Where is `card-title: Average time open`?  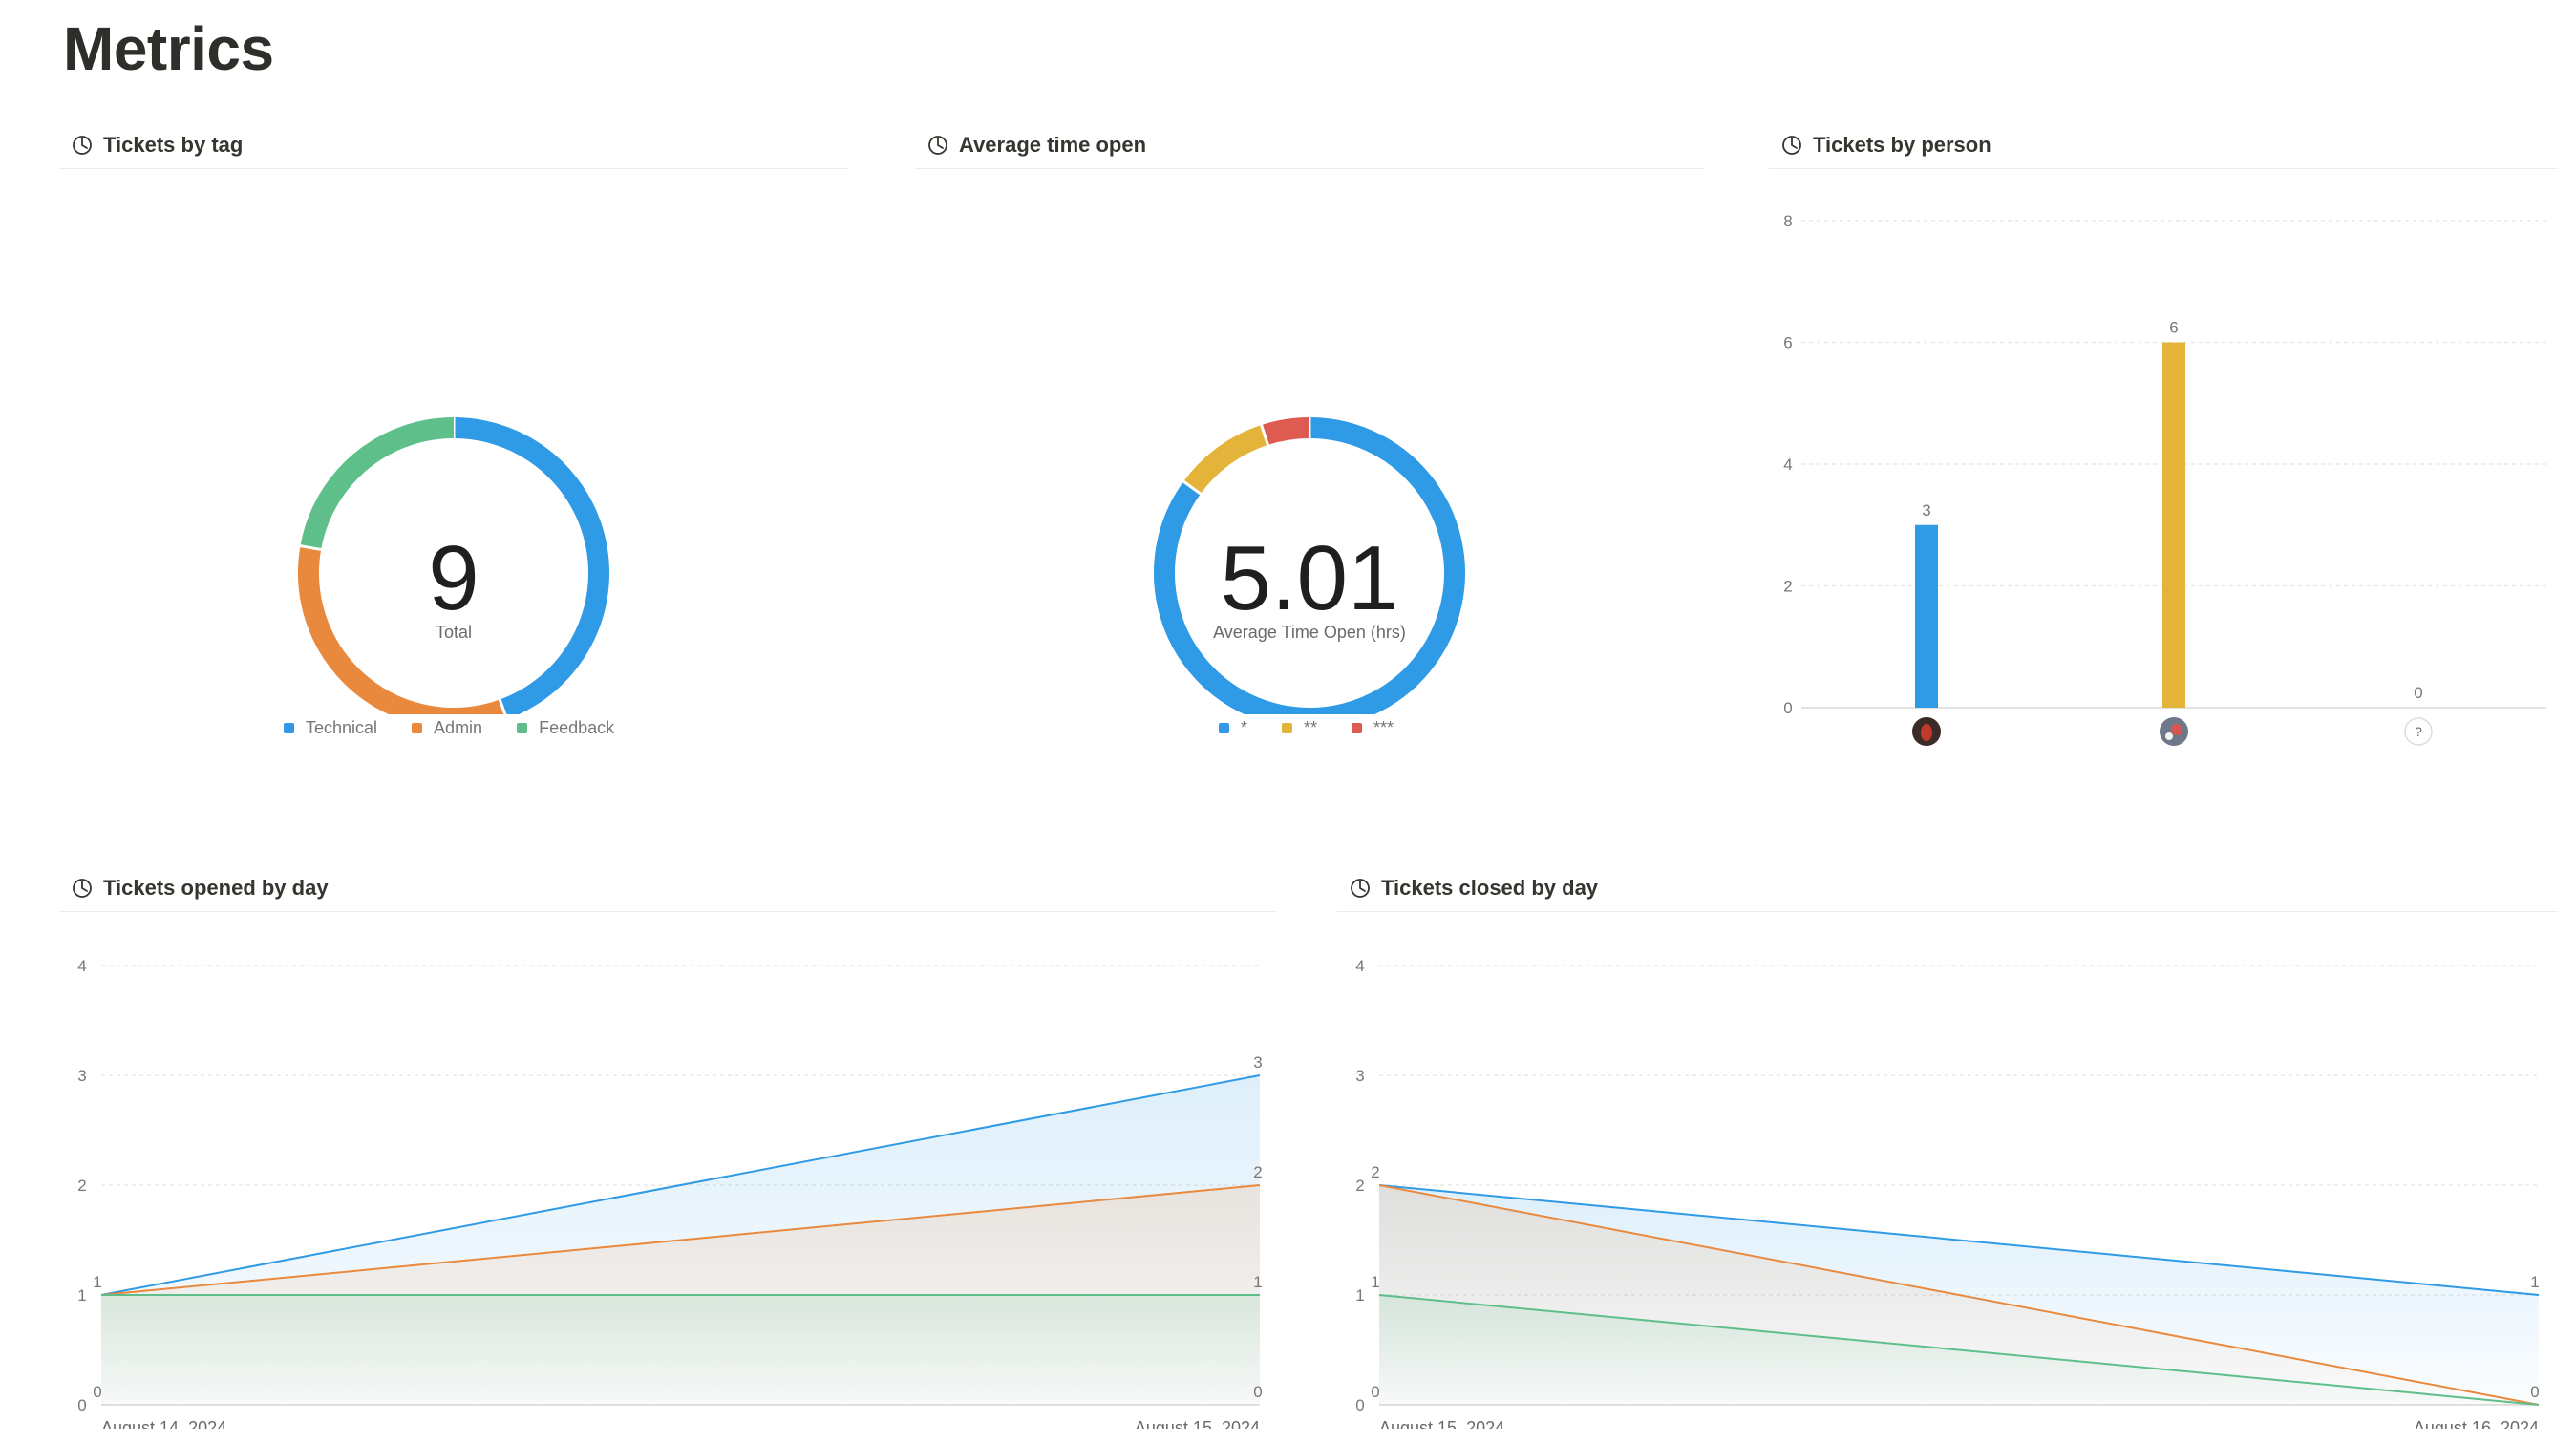
card-title: Average time open is located at coordinates (1053, 145).